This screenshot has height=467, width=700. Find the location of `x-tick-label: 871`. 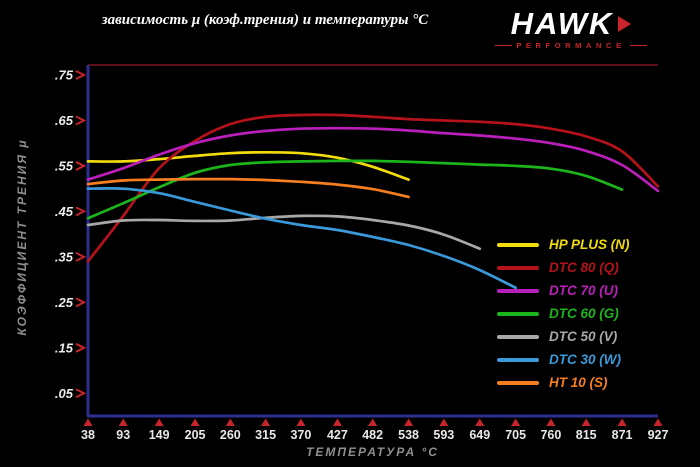

x-tick-label: 871 is located at coordinates (622, 435).